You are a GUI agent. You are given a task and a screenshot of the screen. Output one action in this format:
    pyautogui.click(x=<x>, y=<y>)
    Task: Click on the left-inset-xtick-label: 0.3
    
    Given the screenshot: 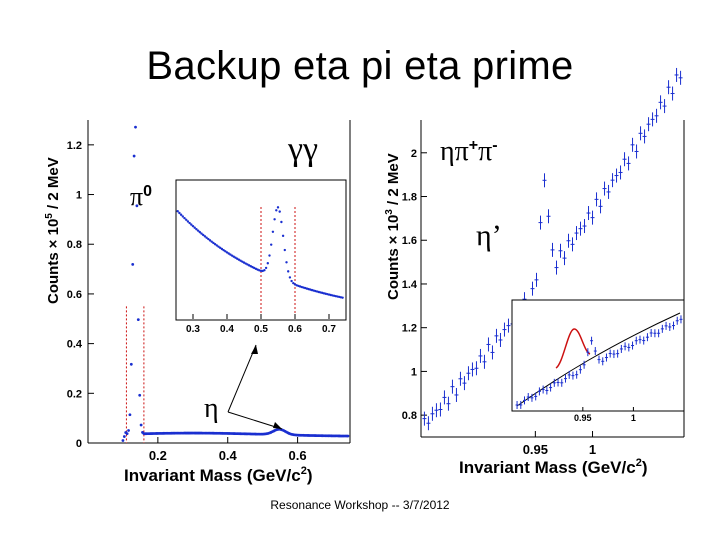 What is the action you would take?
    pyautogui.click(x=193, y=329)
    